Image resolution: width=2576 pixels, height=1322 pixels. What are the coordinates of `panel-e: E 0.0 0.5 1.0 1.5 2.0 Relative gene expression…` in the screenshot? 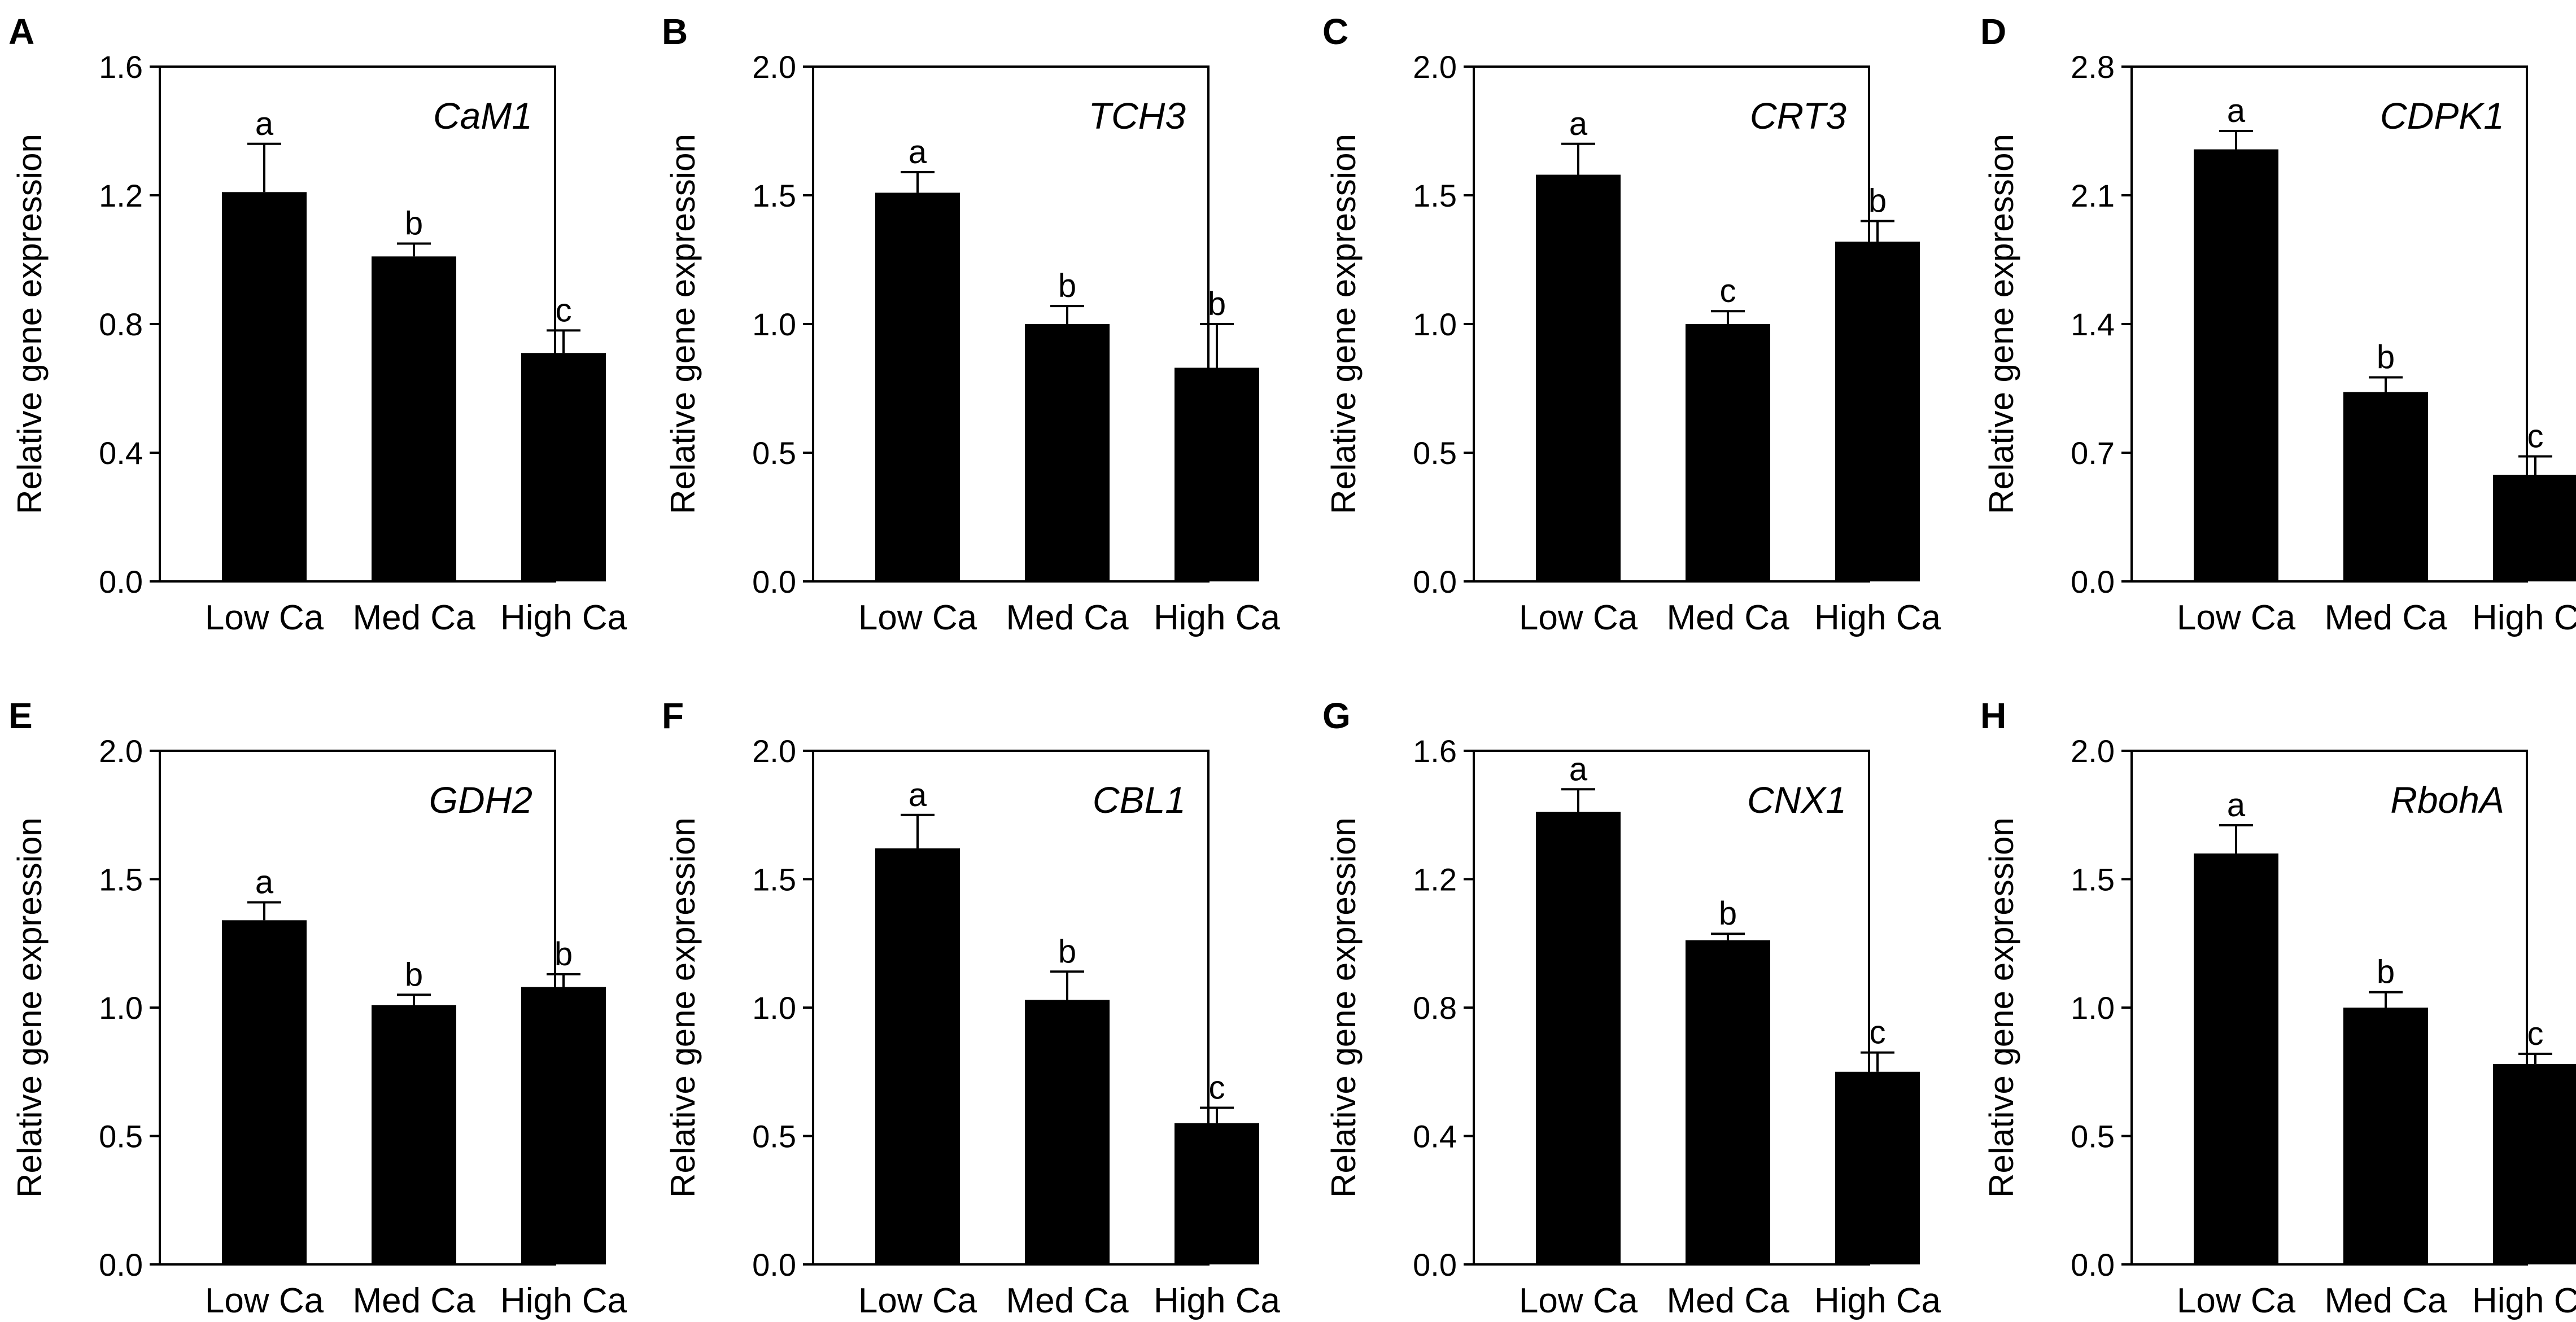 It's located at (318, 1008).